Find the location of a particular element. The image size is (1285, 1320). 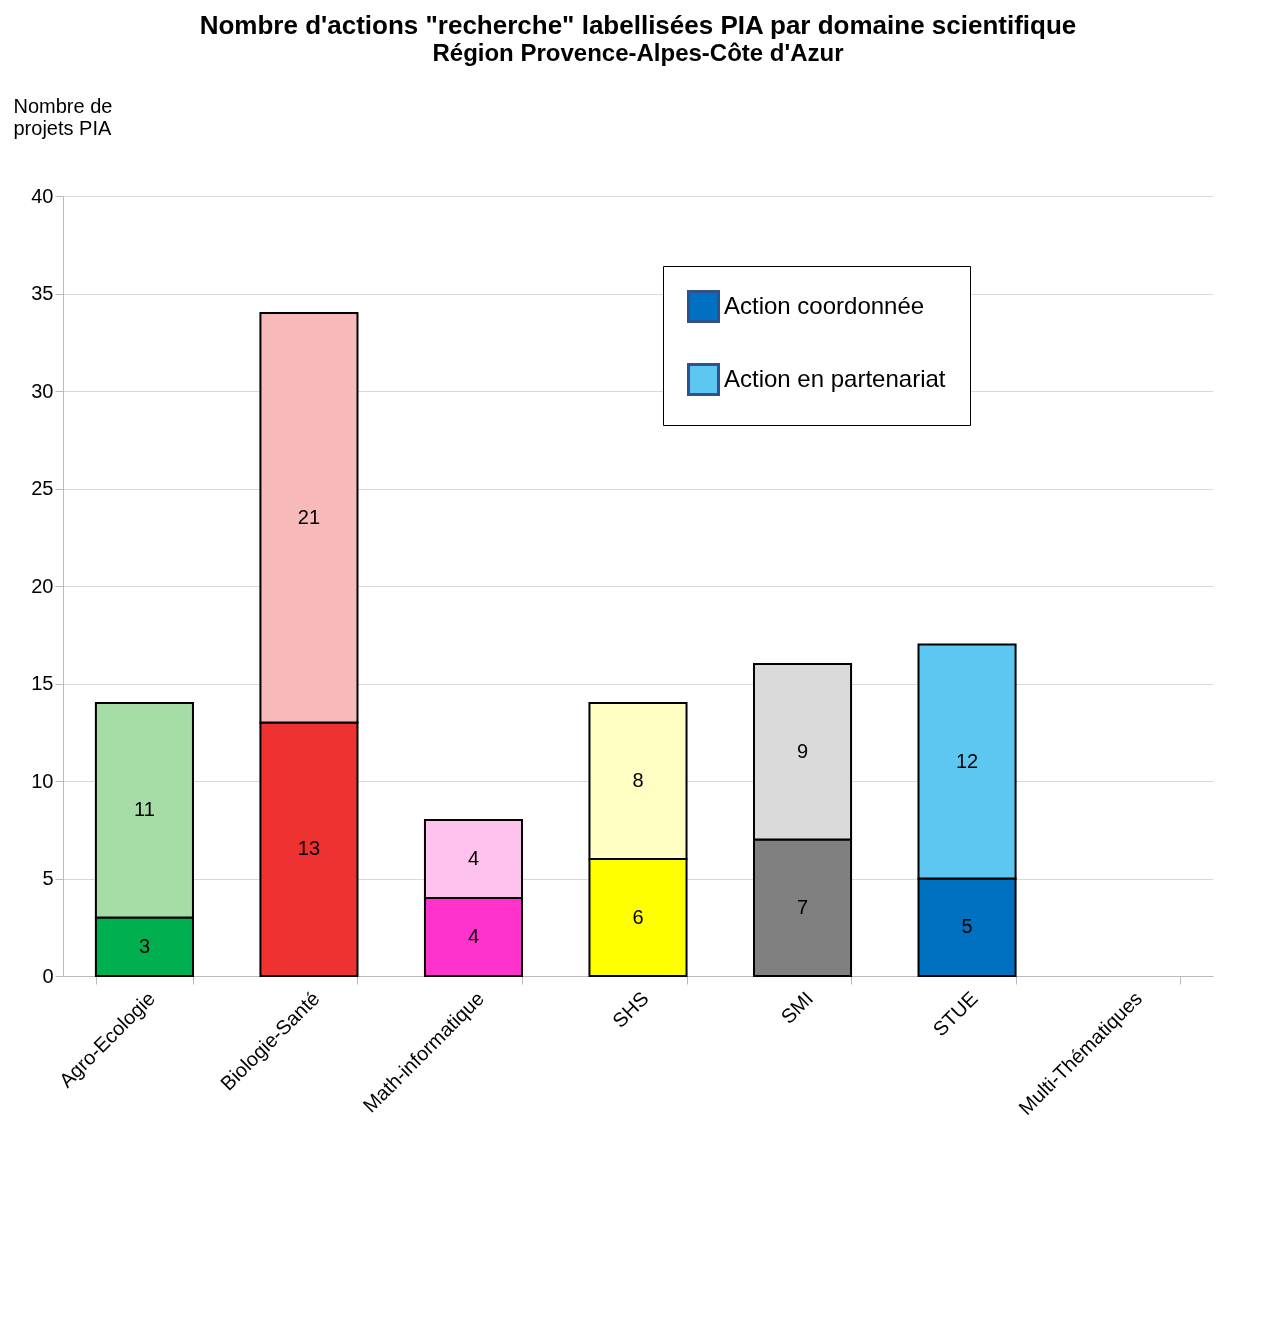

legend-label: Action coordonnée is located at coordinates (824, 305).